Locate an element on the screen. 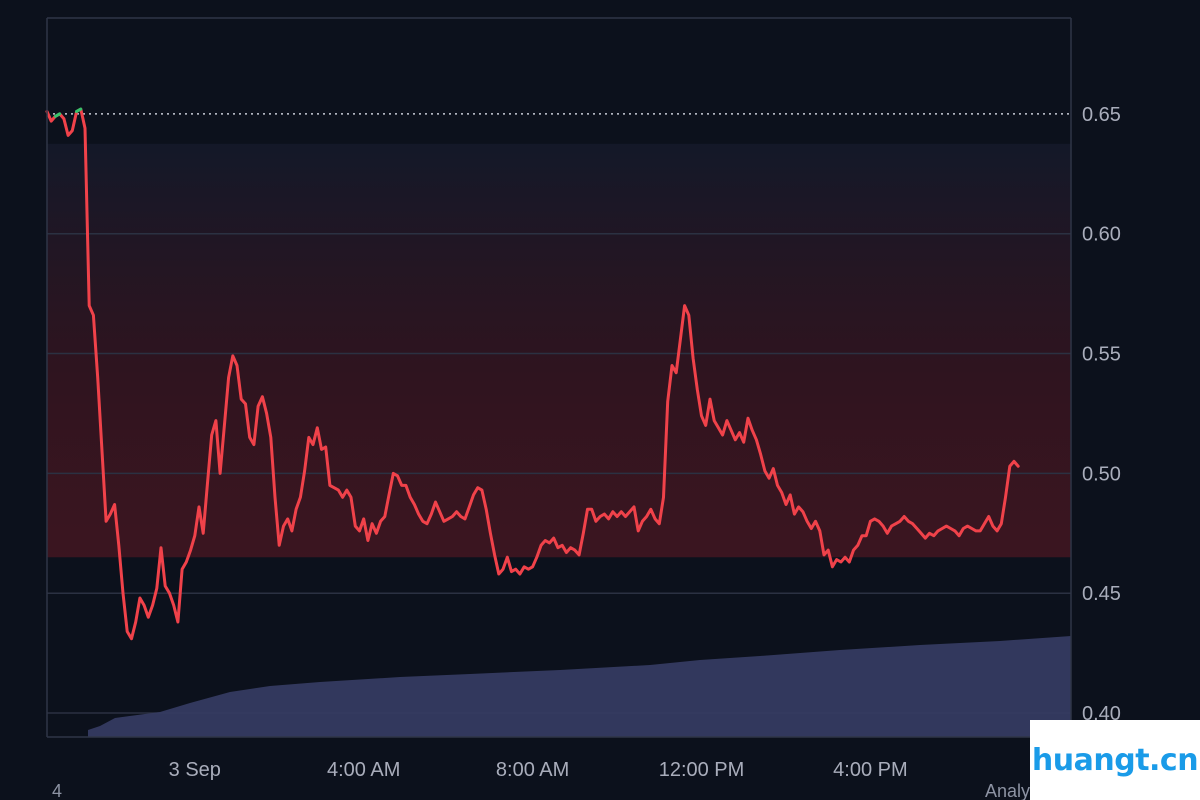 This screenshot has width=1200, height=800. x-tick-label-1: 4:00 AM is located at coordinates (363, 770).